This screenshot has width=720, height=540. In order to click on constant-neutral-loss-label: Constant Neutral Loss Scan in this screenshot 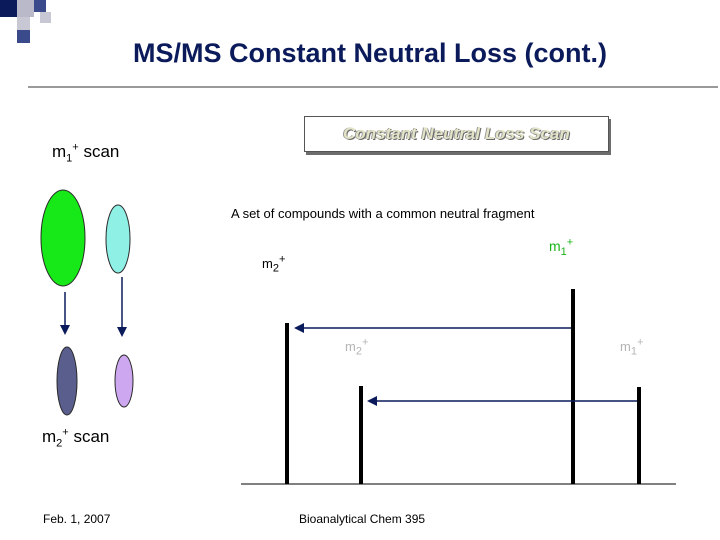, I will do `click(456, 133)`.